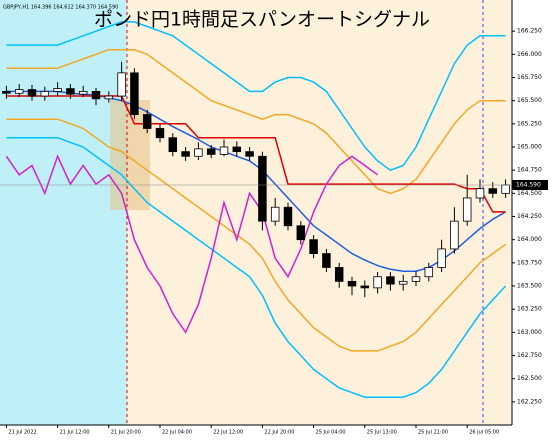 The width and height of the screenshot is (552, 441). What do you see at coordinates (529, 31) in the screenshot?
I see `y-tick-label: 166.250` at bounding box center [529, 31].